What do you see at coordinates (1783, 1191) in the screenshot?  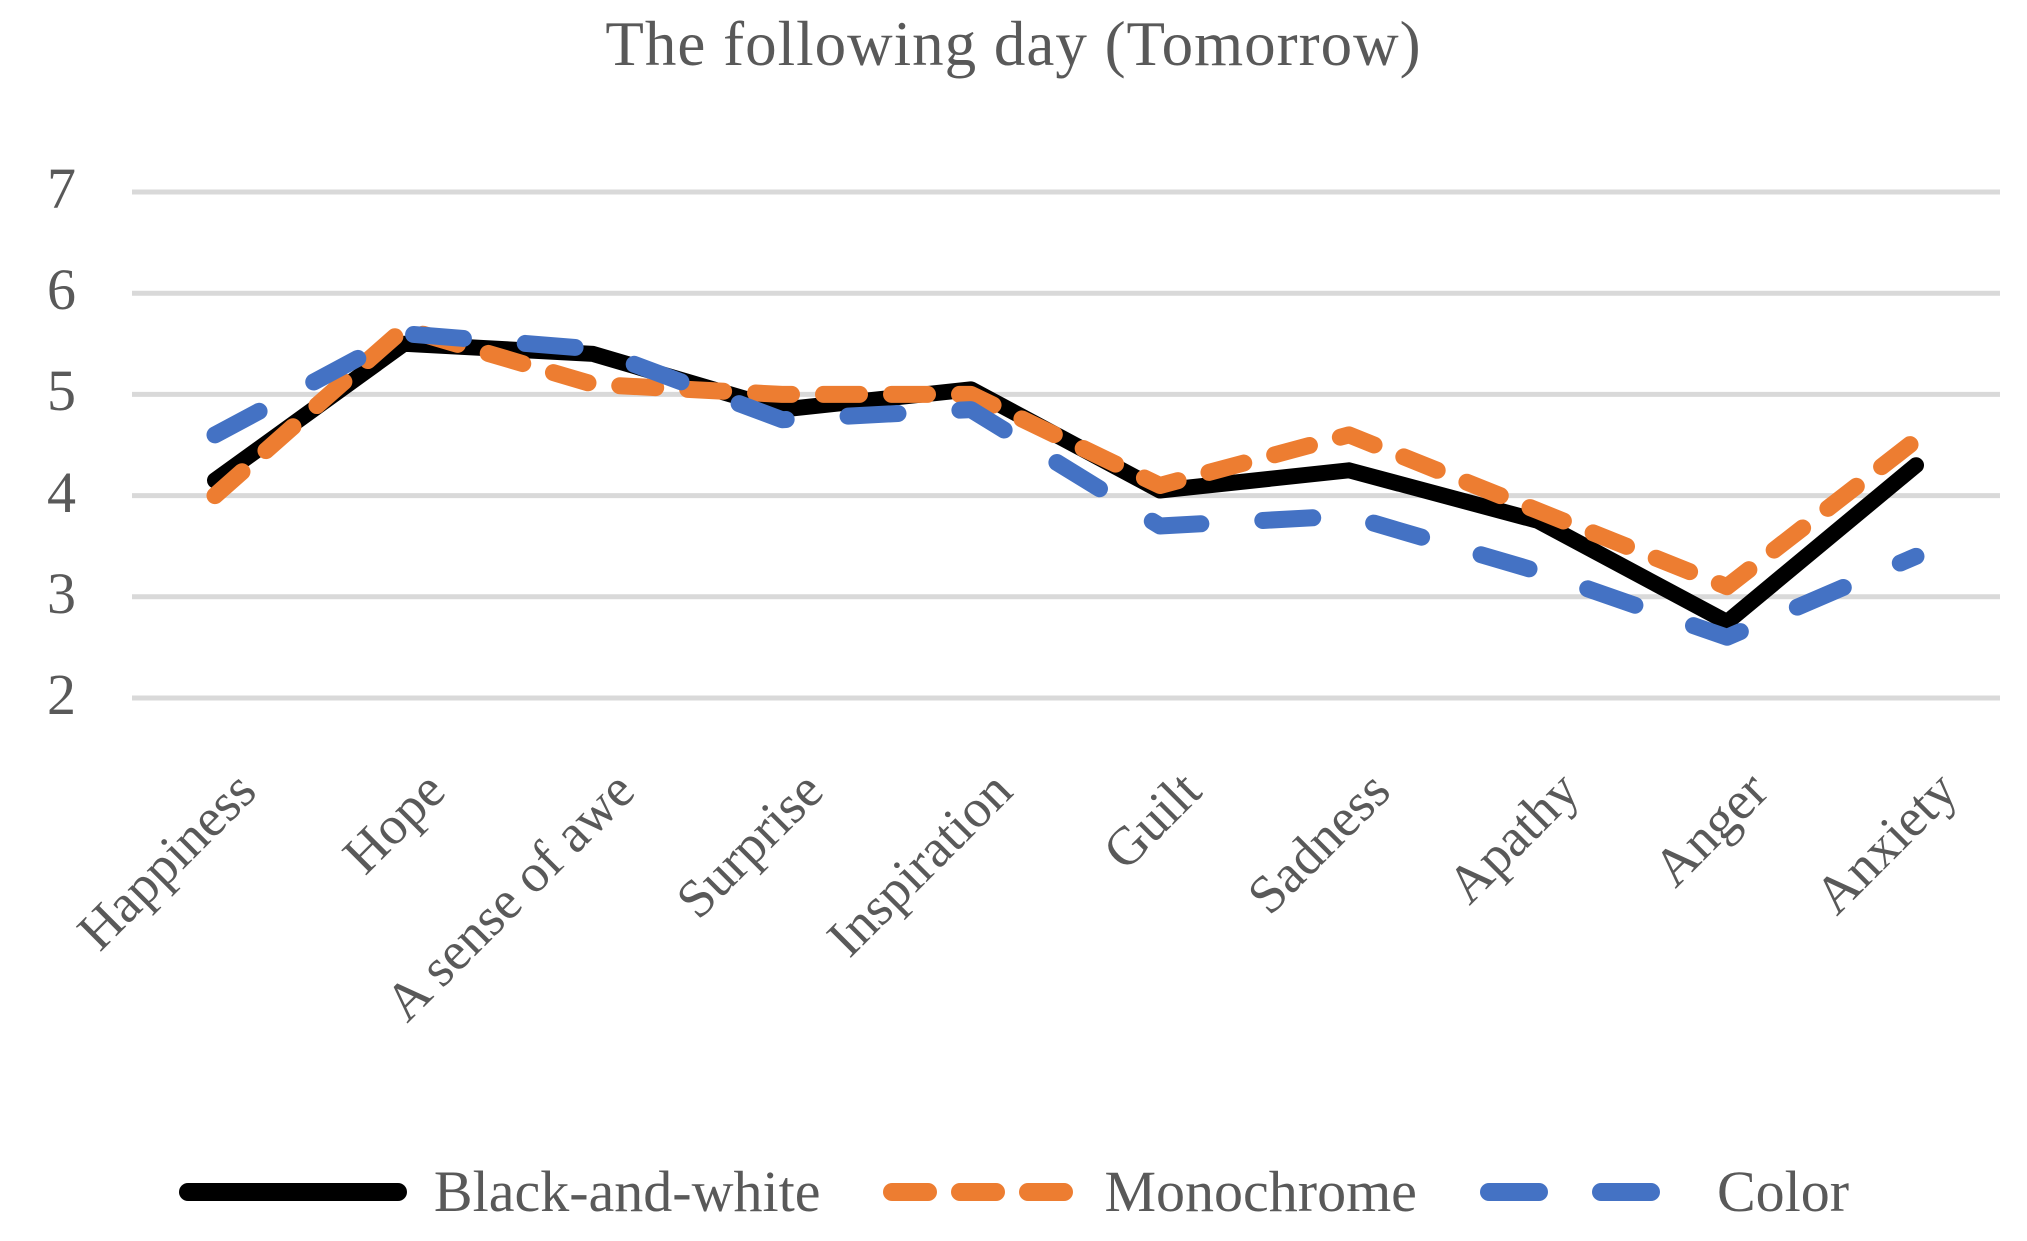 I see `legend-label-color: Color` at bounding box center [1783, 1191].